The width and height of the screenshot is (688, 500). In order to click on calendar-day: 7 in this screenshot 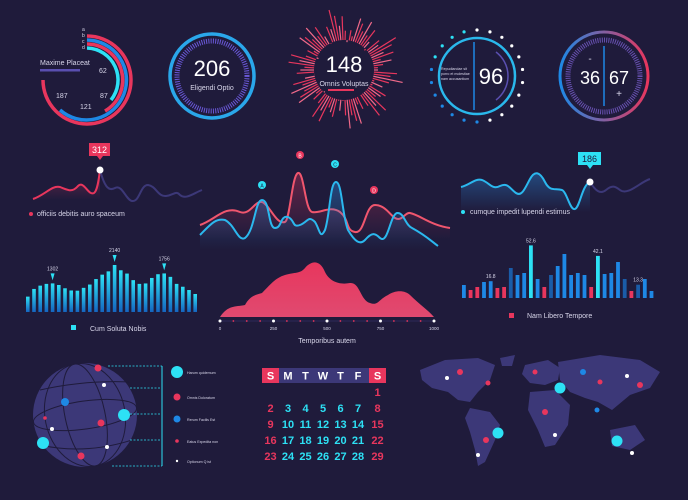, I will do `click(358, 409)`.